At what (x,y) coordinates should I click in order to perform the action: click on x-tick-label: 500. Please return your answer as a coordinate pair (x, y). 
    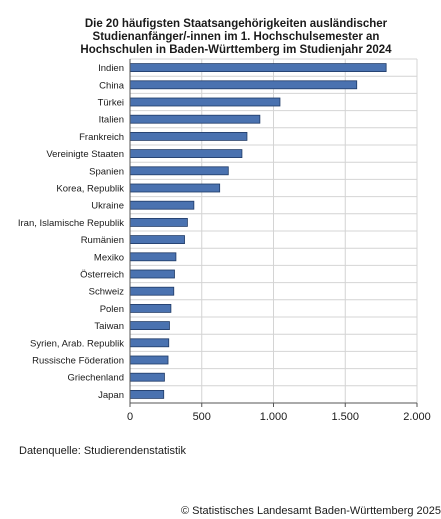
    Looking at the image, I should click on (202, 417).